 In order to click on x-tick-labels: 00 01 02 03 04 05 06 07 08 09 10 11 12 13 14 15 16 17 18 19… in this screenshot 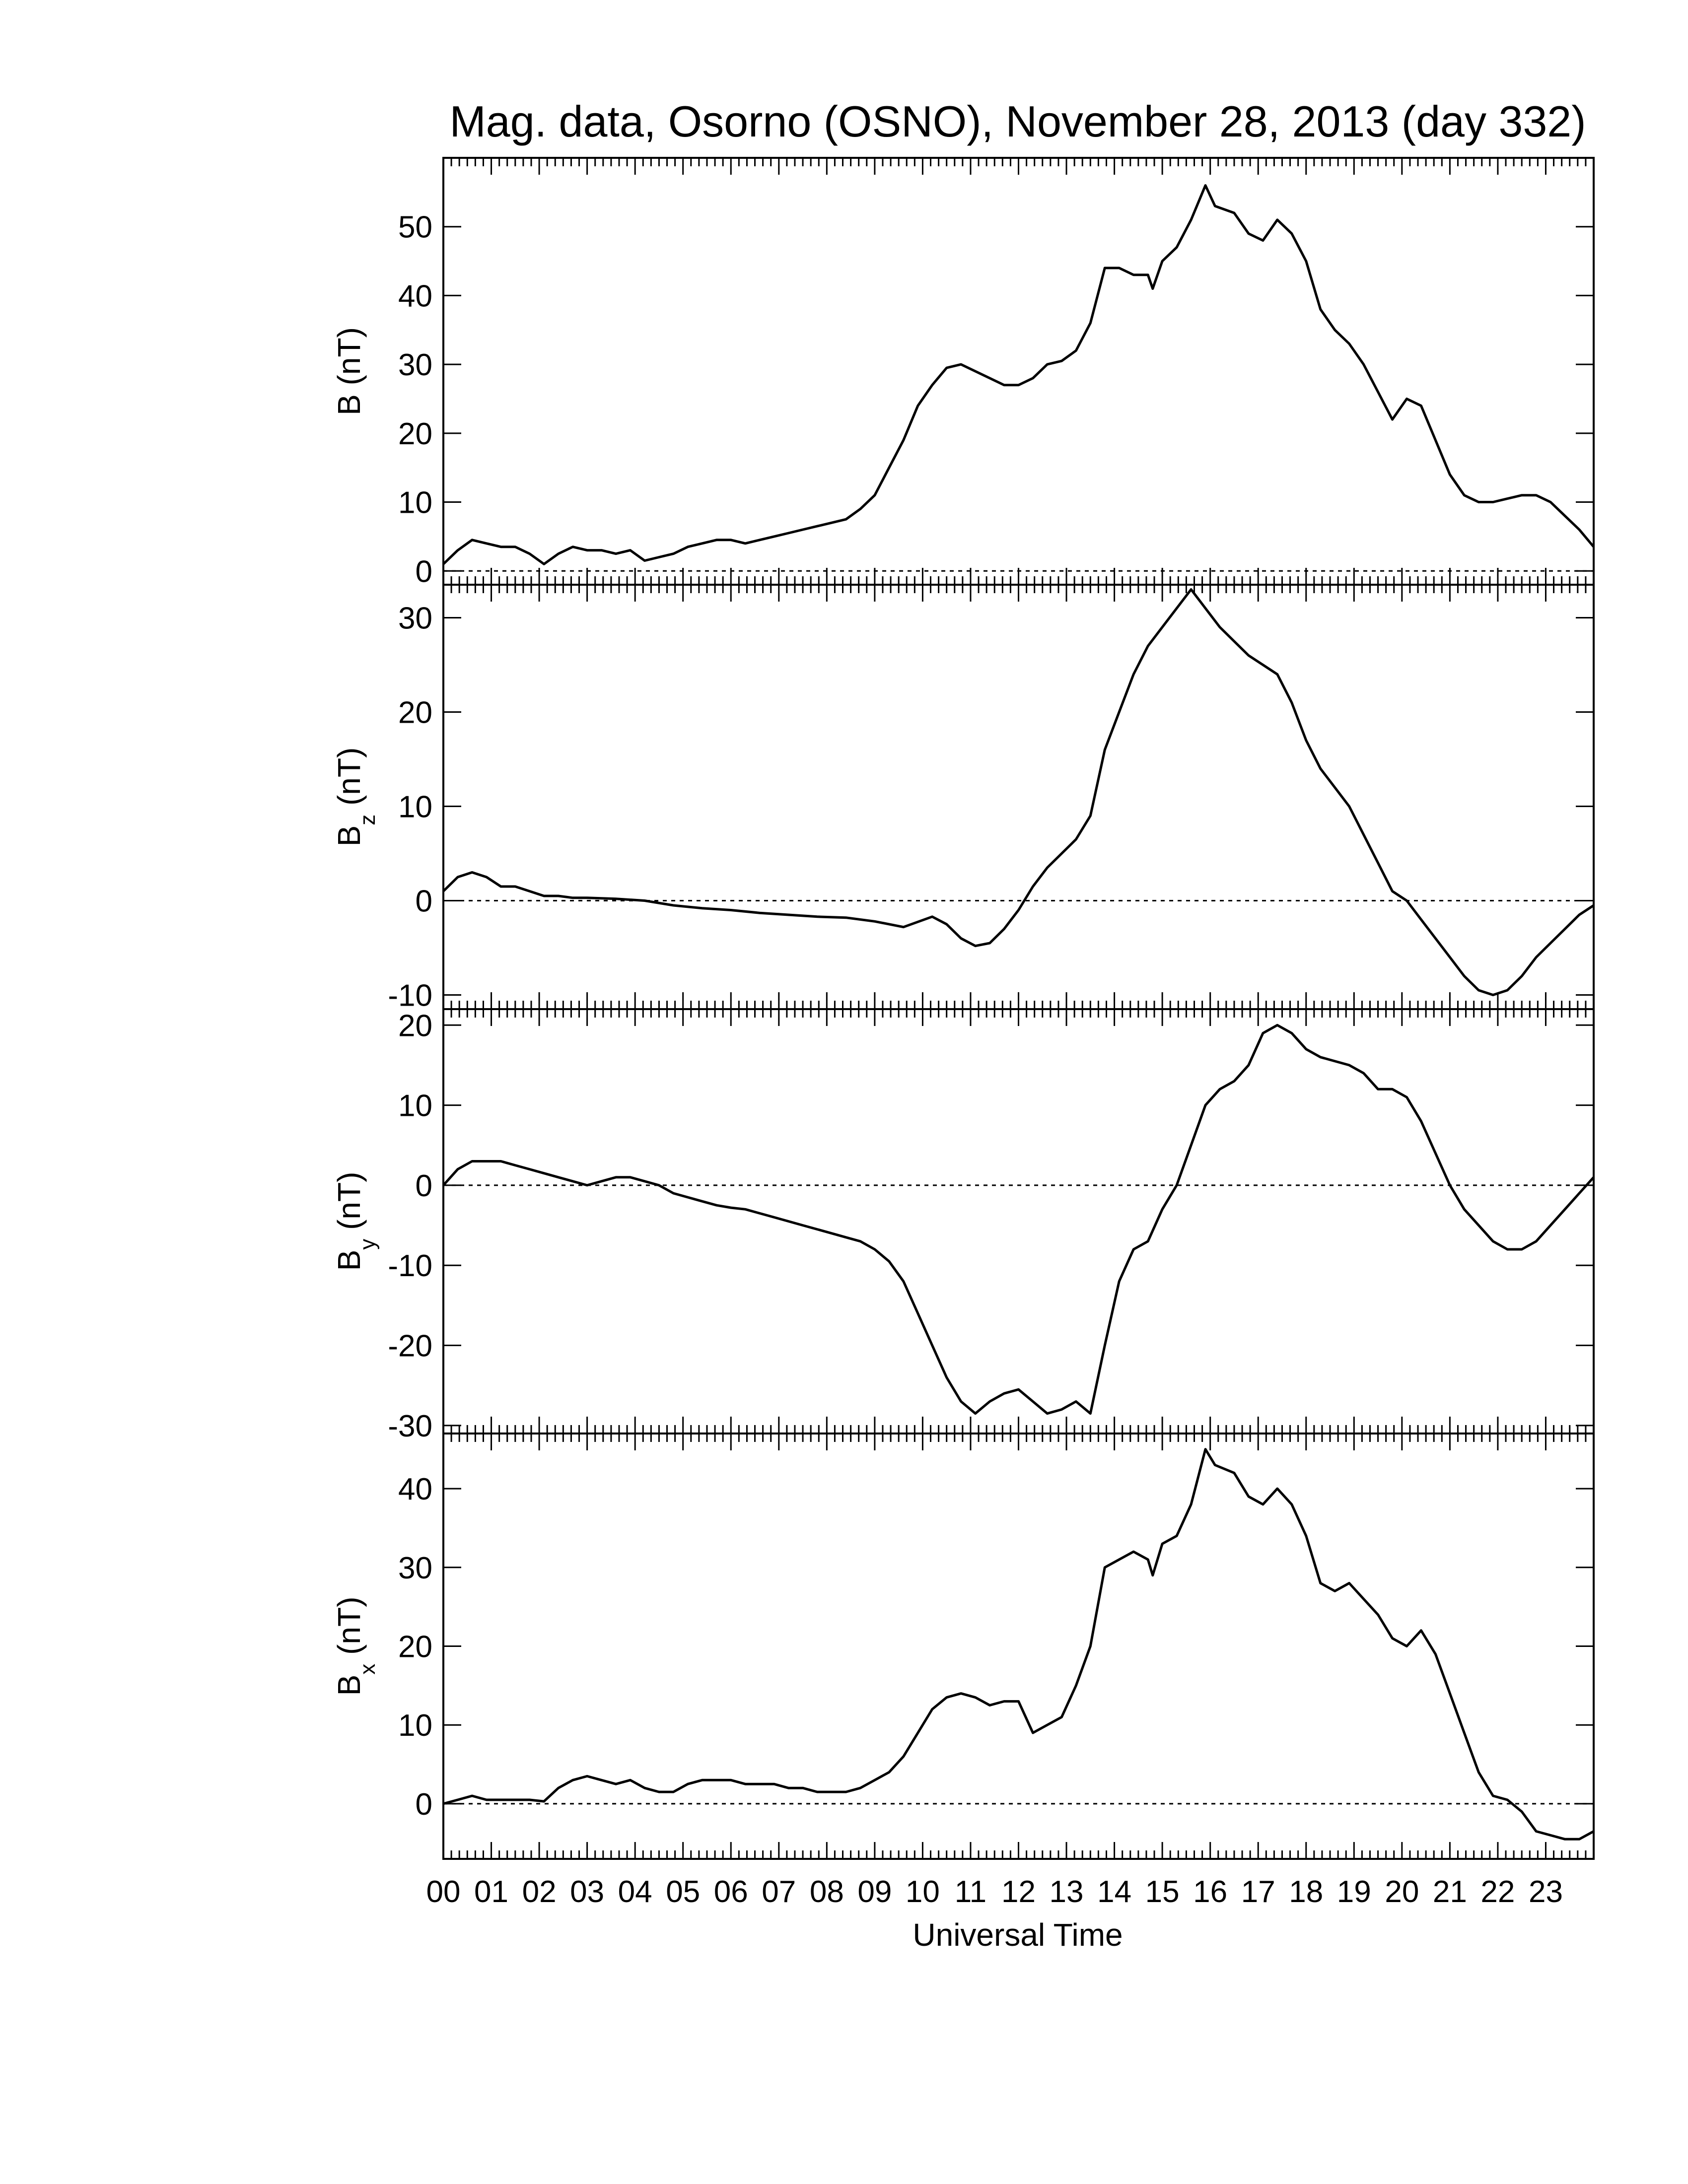, I will do `click(994, 1892)`.